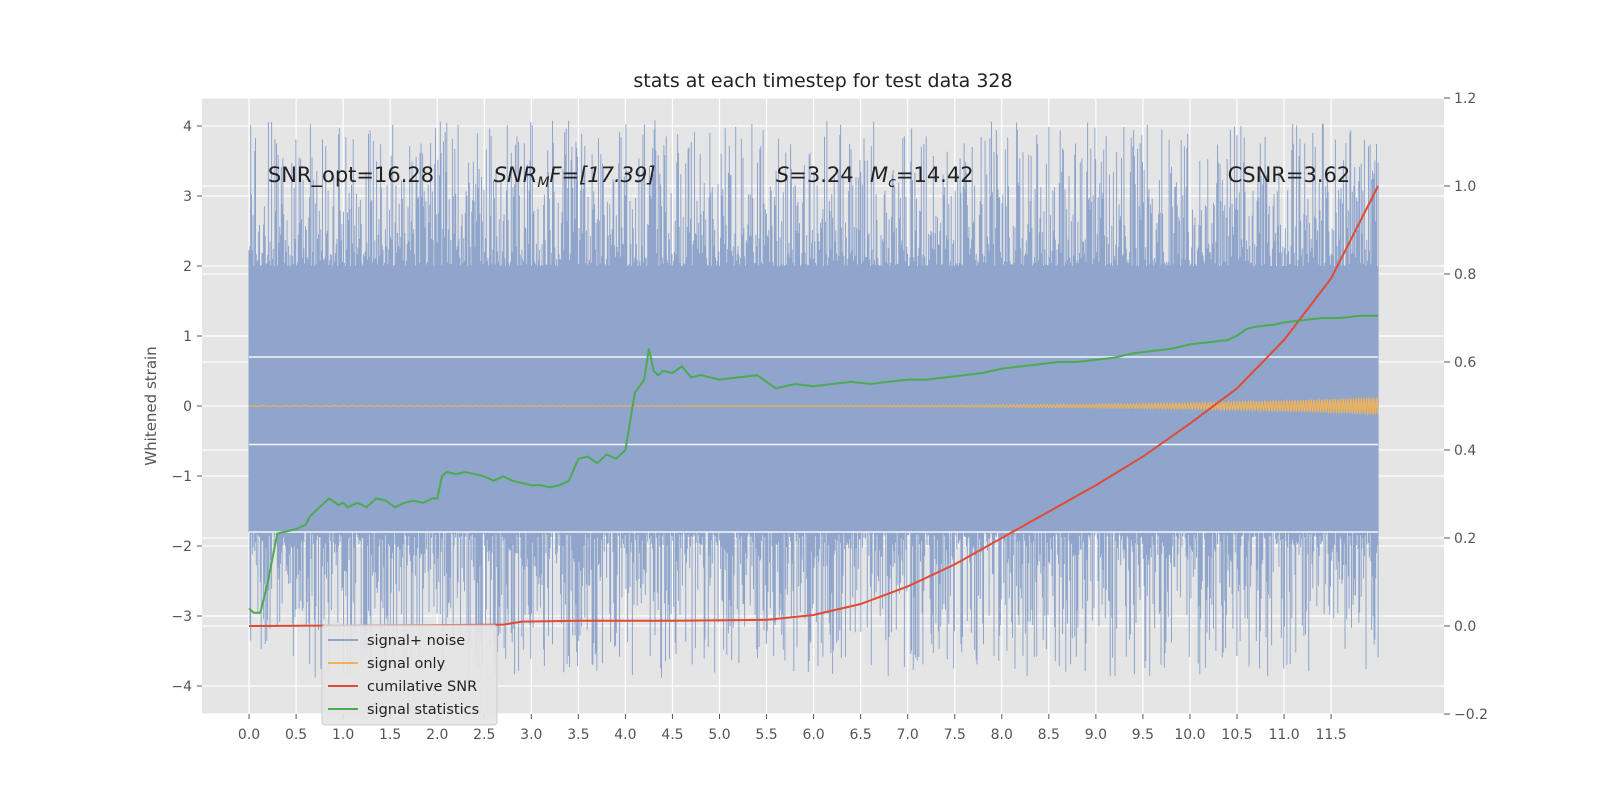  Describe the element at coordinates (1465, 627) in the screenshot. I see `y2-tick-label: 0.0` at that location.